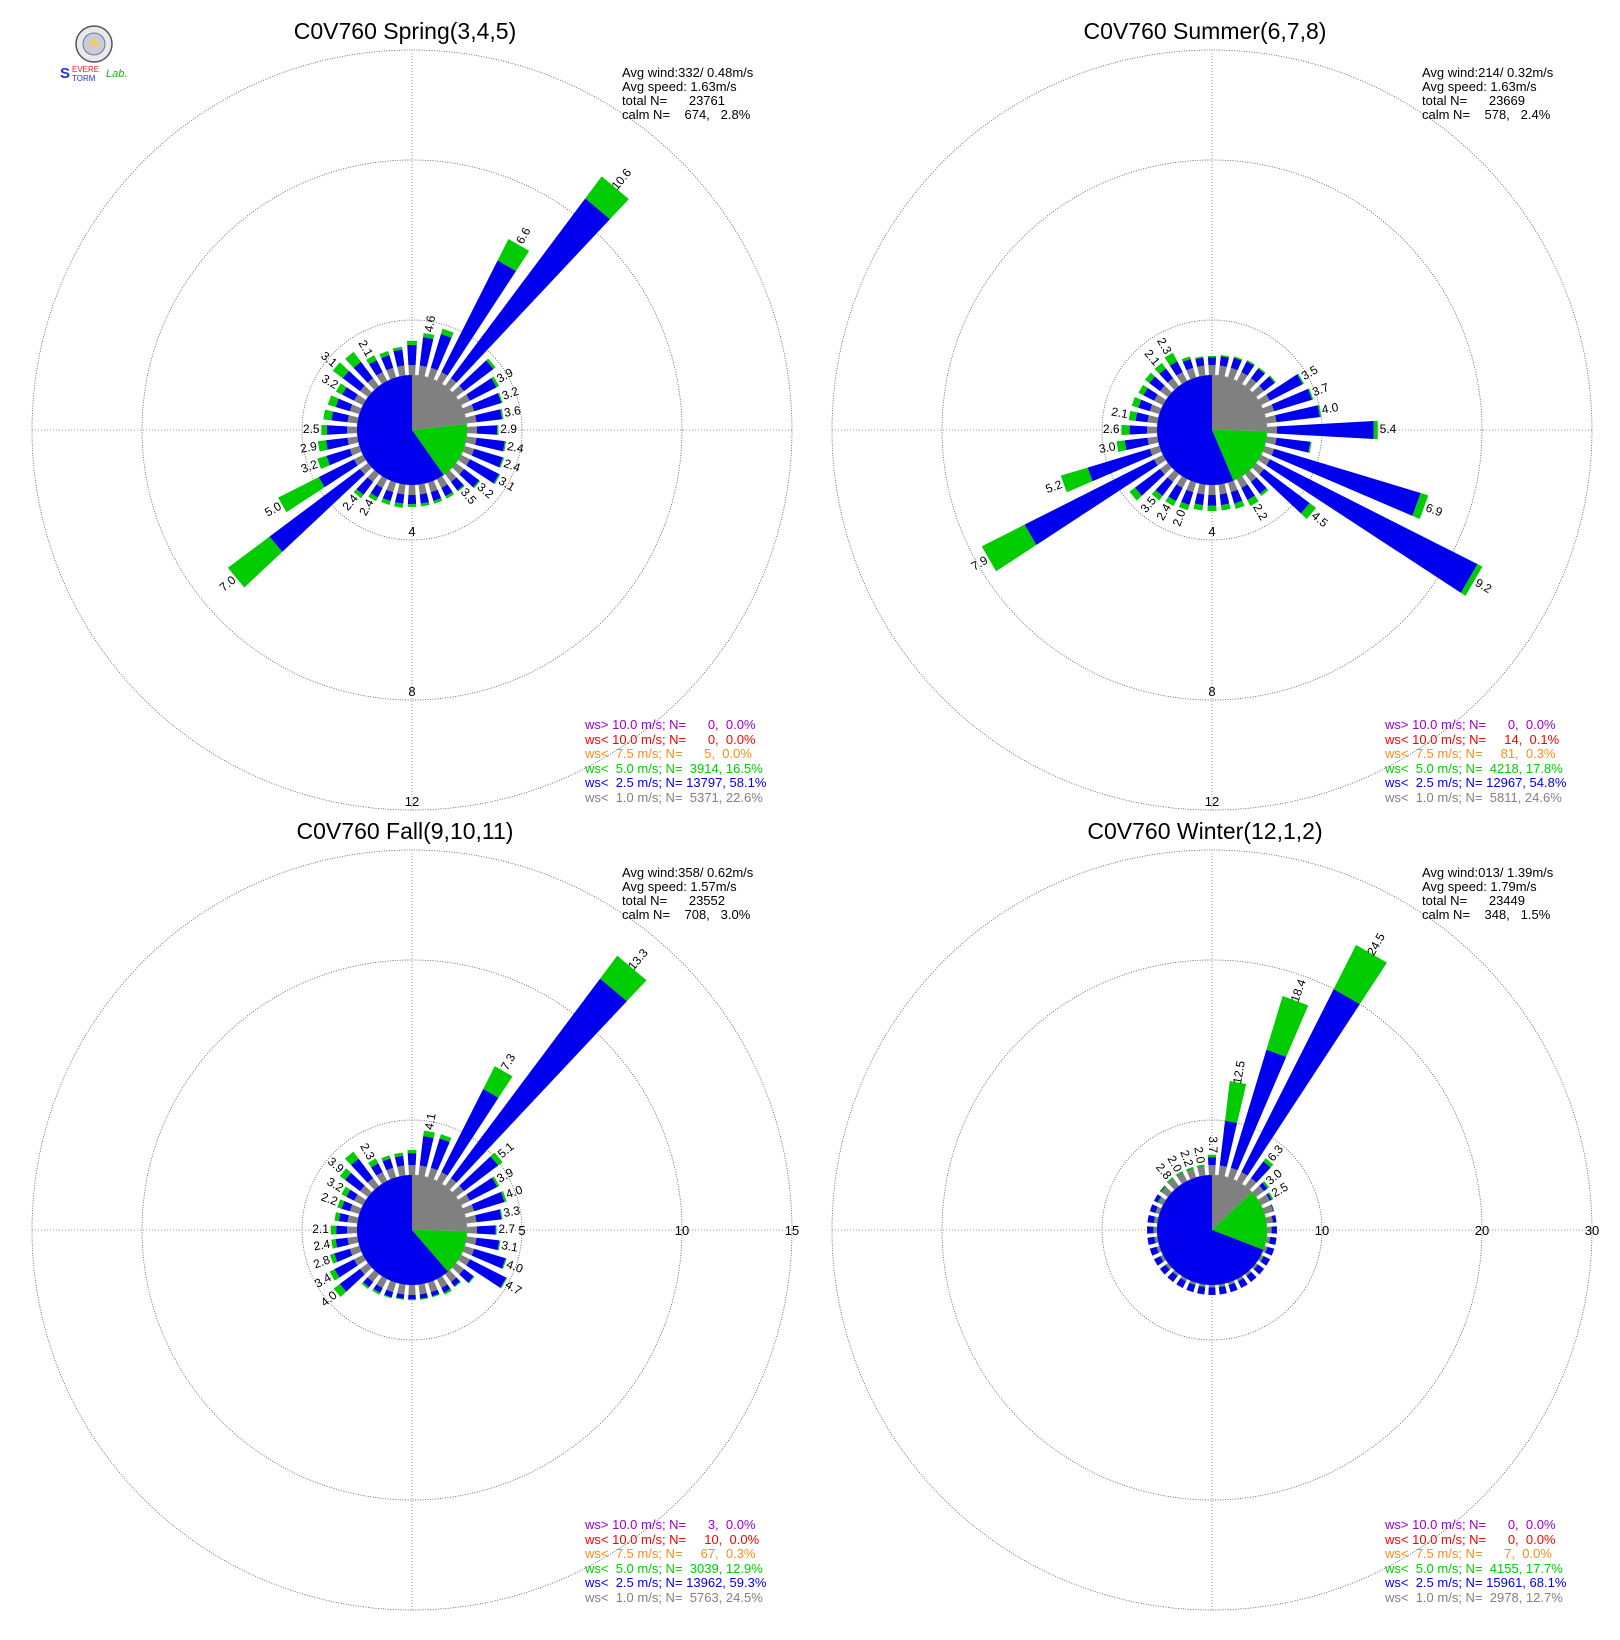 This screenshot has height=1640, width=1620. What do you see at coordinates (1111, 429) in the screenshot?
I see `bar-label: 2.6` at bounding box center [1111, 429].